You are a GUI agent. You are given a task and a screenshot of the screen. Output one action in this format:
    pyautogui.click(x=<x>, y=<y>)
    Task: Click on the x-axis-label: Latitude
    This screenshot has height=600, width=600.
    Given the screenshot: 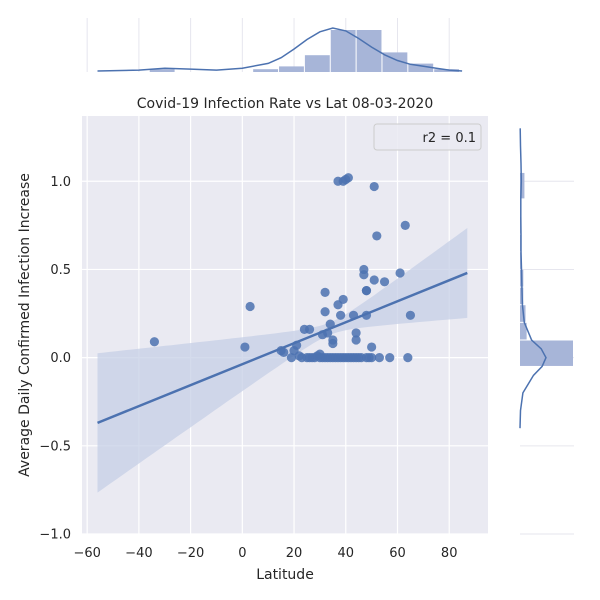 What is the action you would take?
    pyautogui.click(x=285, y=575)
    